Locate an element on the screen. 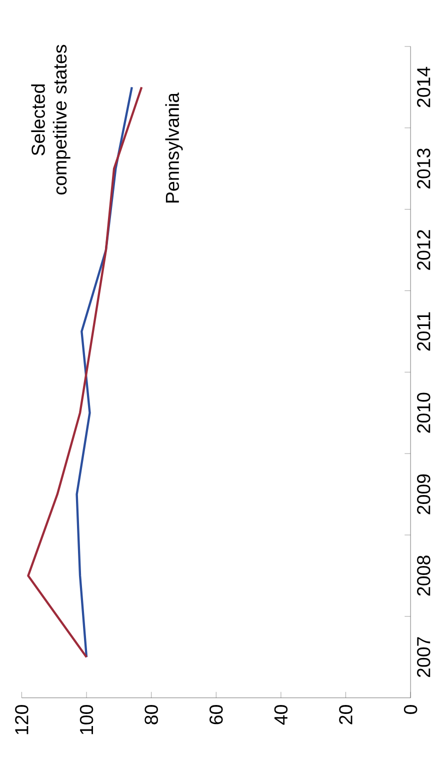  y-tick-label: 2007 is located at coordinates (423, 657).